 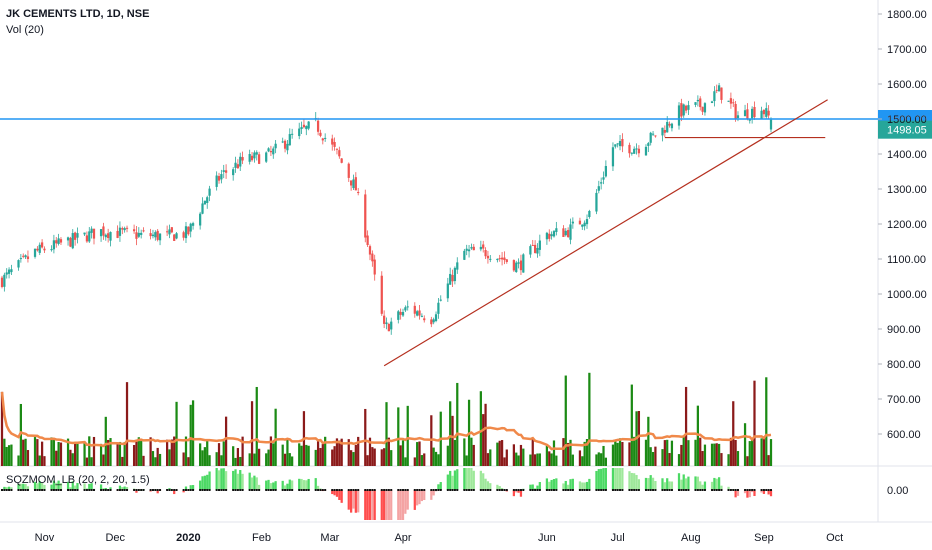 What do you see at coordinates (907, 85) in the screenshot?
I see `y-tick-label: 1600.00` at bounding box center [907, 85].